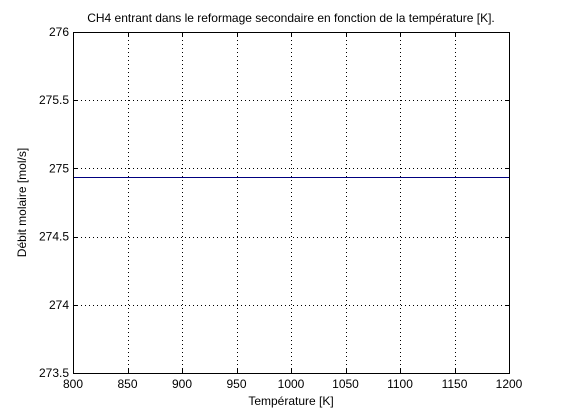 This screenshot has height=420, width=561. What do you see at coordinates (54, 100) in the screenshot?
I see `y-tick-label: 275.5` at bounding box center [54, 100].